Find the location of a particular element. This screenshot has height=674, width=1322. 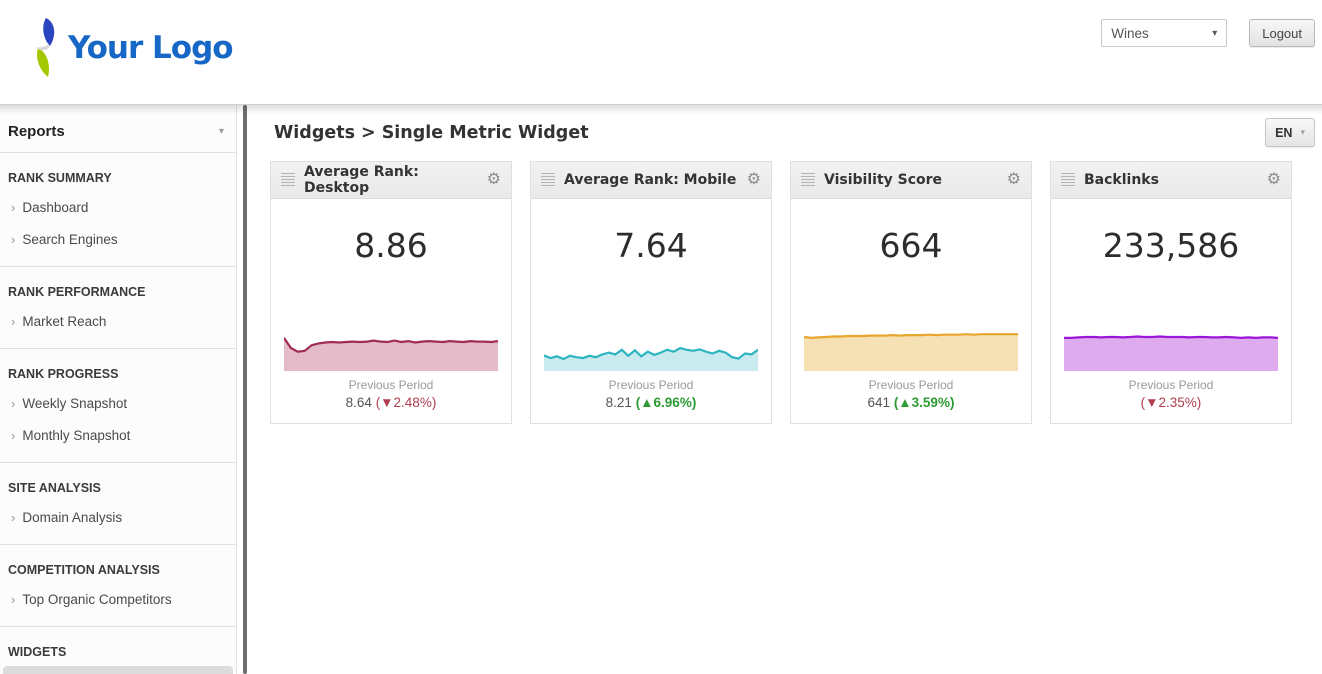

widget-title: Visibility Score is located at coordinates (883, 180).